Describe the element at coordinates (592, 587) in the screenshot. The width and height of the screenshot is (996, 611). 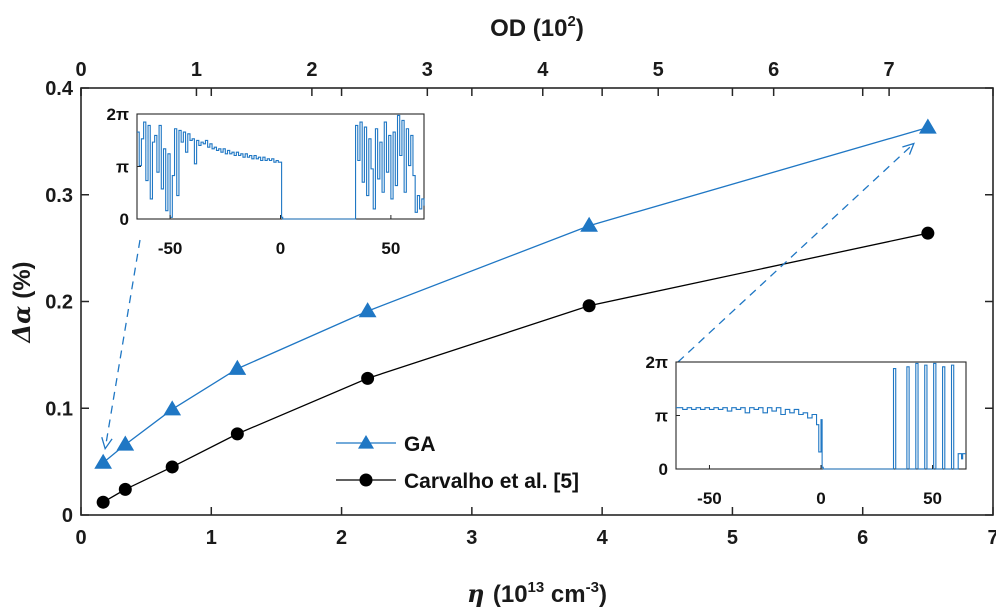
I see `x-axis-unit-exp: -3` at that location.